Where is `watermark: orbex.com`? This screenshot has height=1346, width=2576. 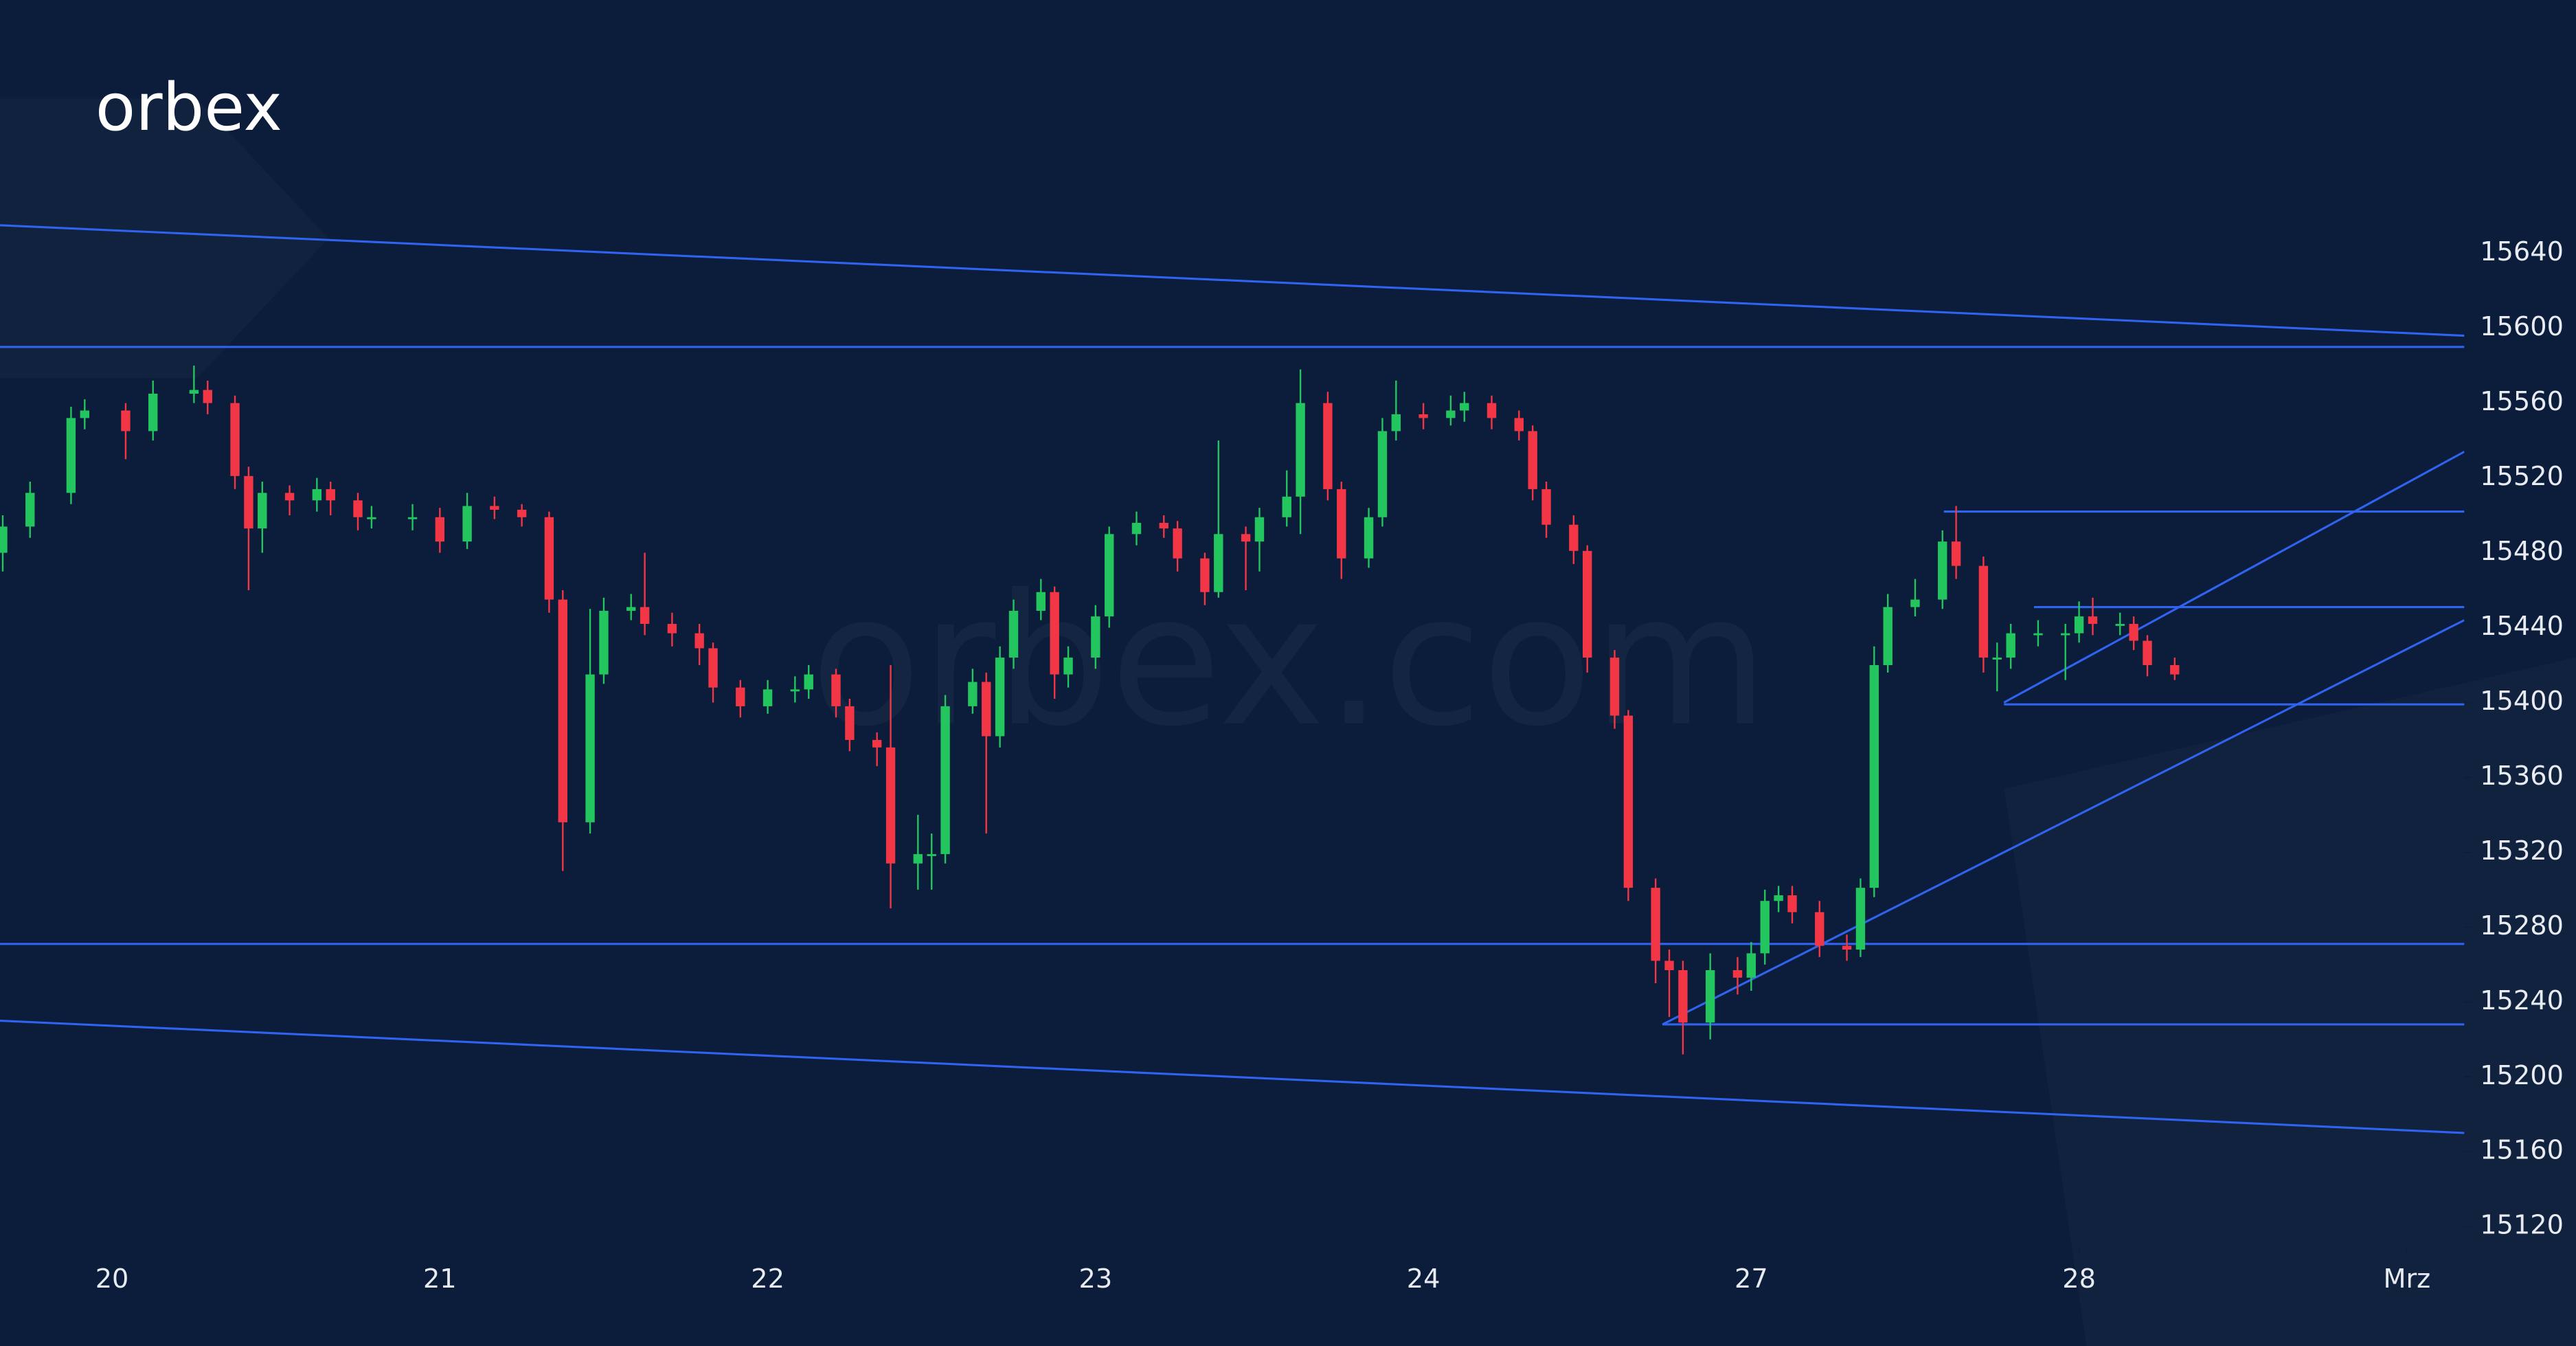 watermark: orbex.com is located at coordinates (1289, 662).